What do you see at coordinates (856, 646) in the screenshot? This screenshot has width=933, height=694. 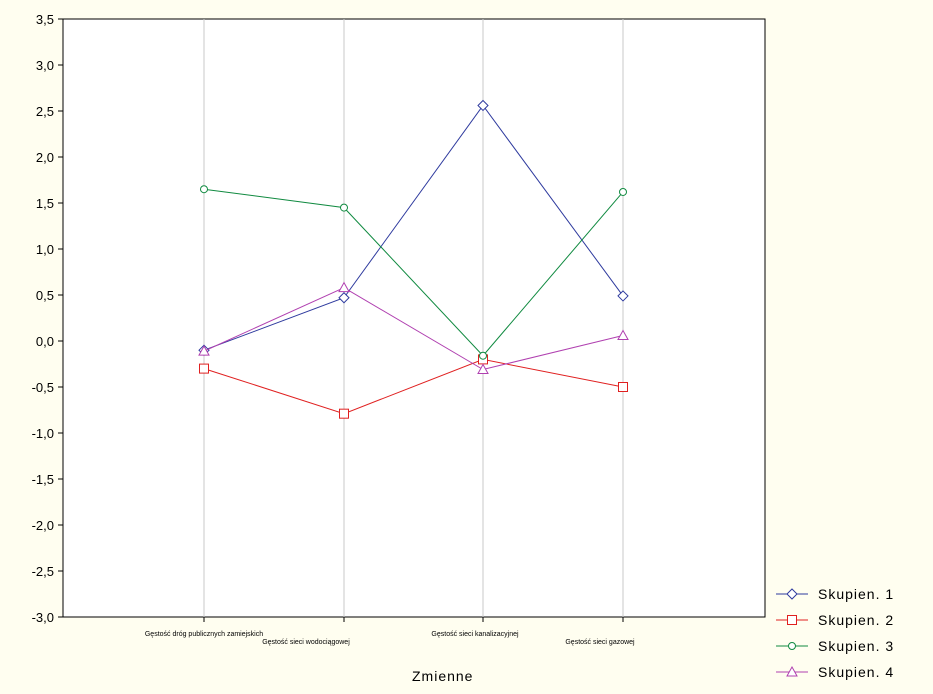 I see `legend-label: Skupien. 3` at bounding box center [856, 646].